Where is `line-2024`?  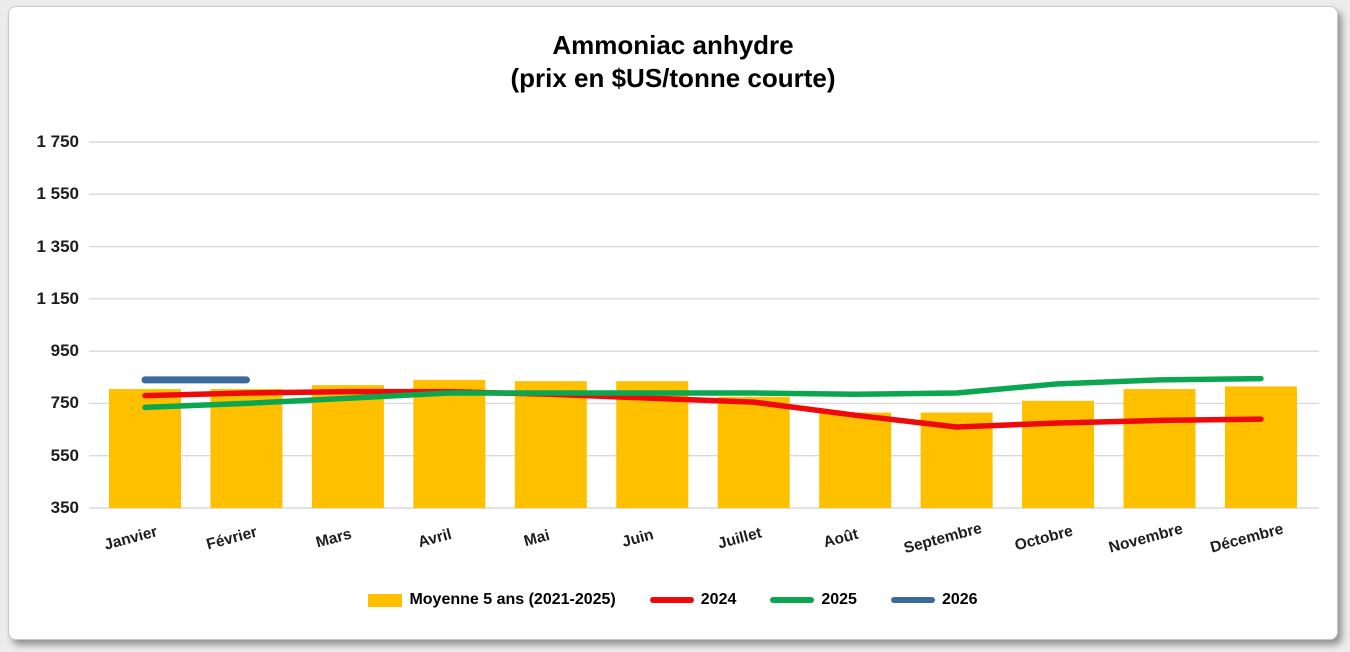
line-2024 is located at coordinates (703, 409).